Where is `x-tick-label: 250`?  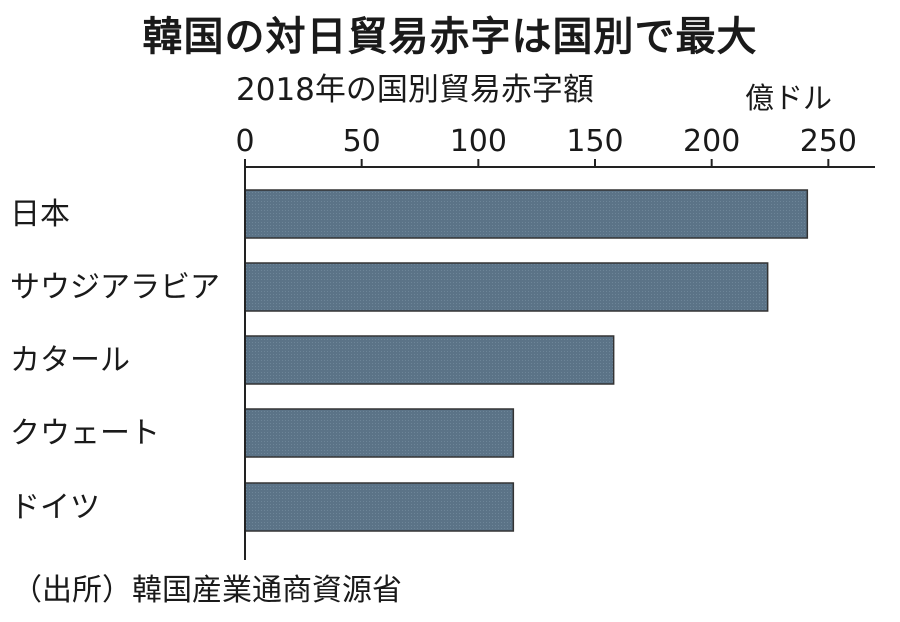 x-tick-label: 250 is located at coordinates (828, 141).